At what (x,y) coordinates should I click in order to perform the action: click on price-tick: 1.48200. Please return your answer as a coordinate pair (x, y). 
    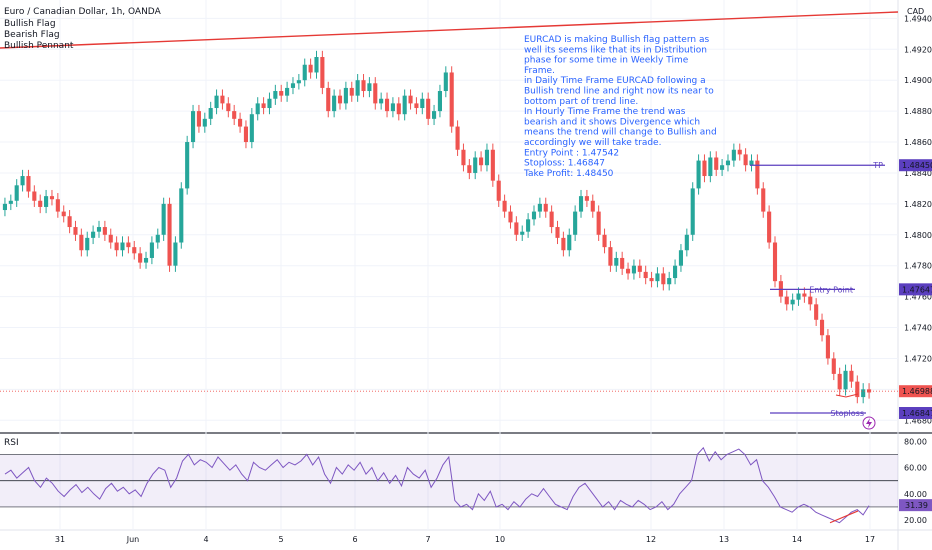
    Looking at the image, I should click on (918, 204).